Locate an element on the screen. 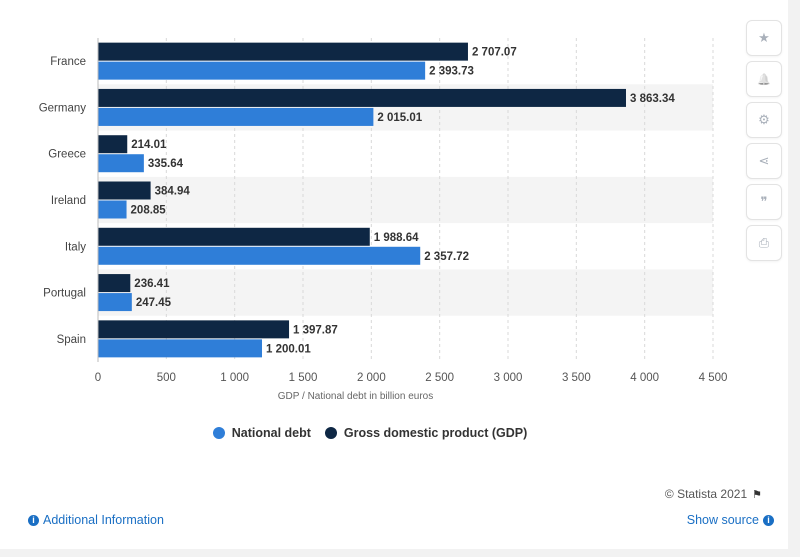  show-source-link: Show source i is located at coordinates (730, 520).